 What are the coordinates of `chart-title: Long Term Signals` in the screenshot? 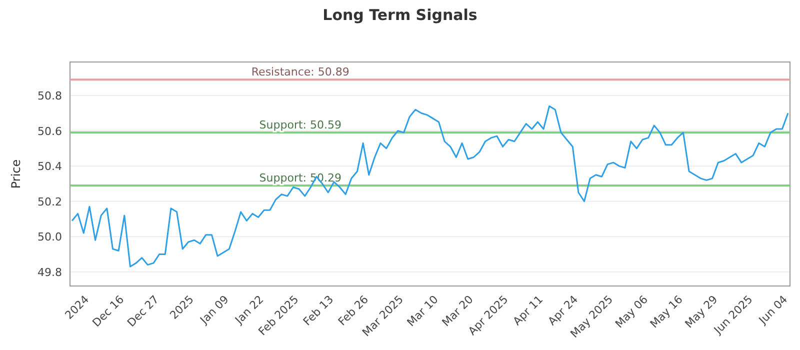 It's located at (400, 15).